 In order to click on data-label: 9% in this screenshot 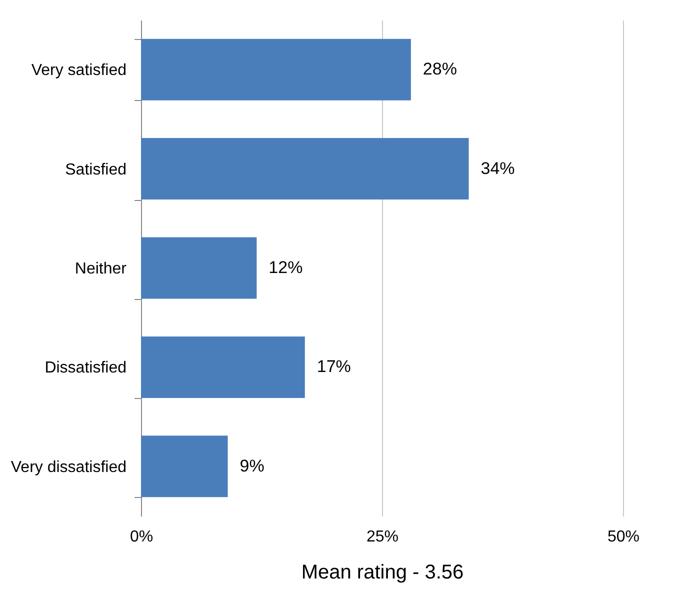, I will do `click(252, 466)`.